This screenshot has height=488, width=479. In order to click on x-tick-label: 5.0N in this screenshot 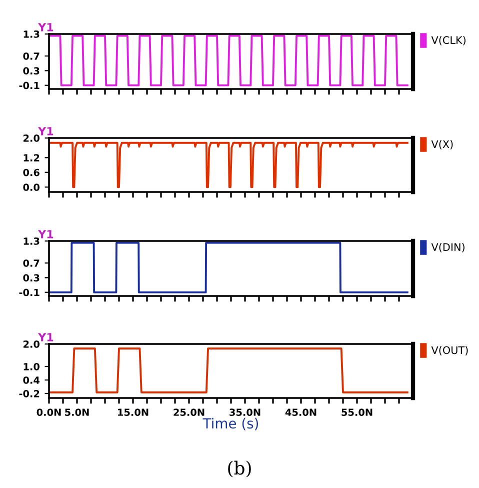, I will do `click(77, 412)`.